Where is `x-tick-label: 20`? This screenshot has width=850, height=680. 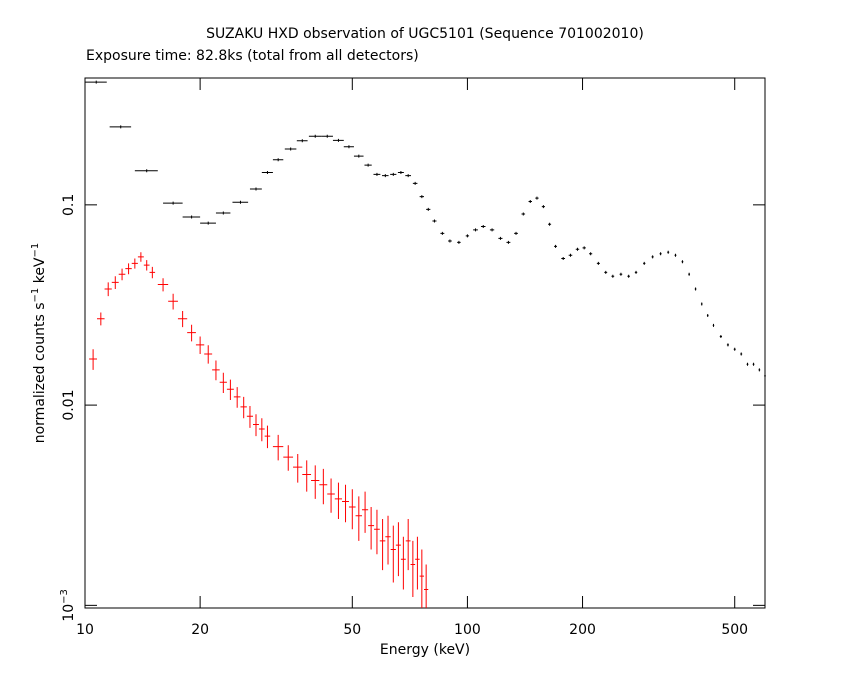 x-tick-label: 20 is located at coordinates (200, 630).